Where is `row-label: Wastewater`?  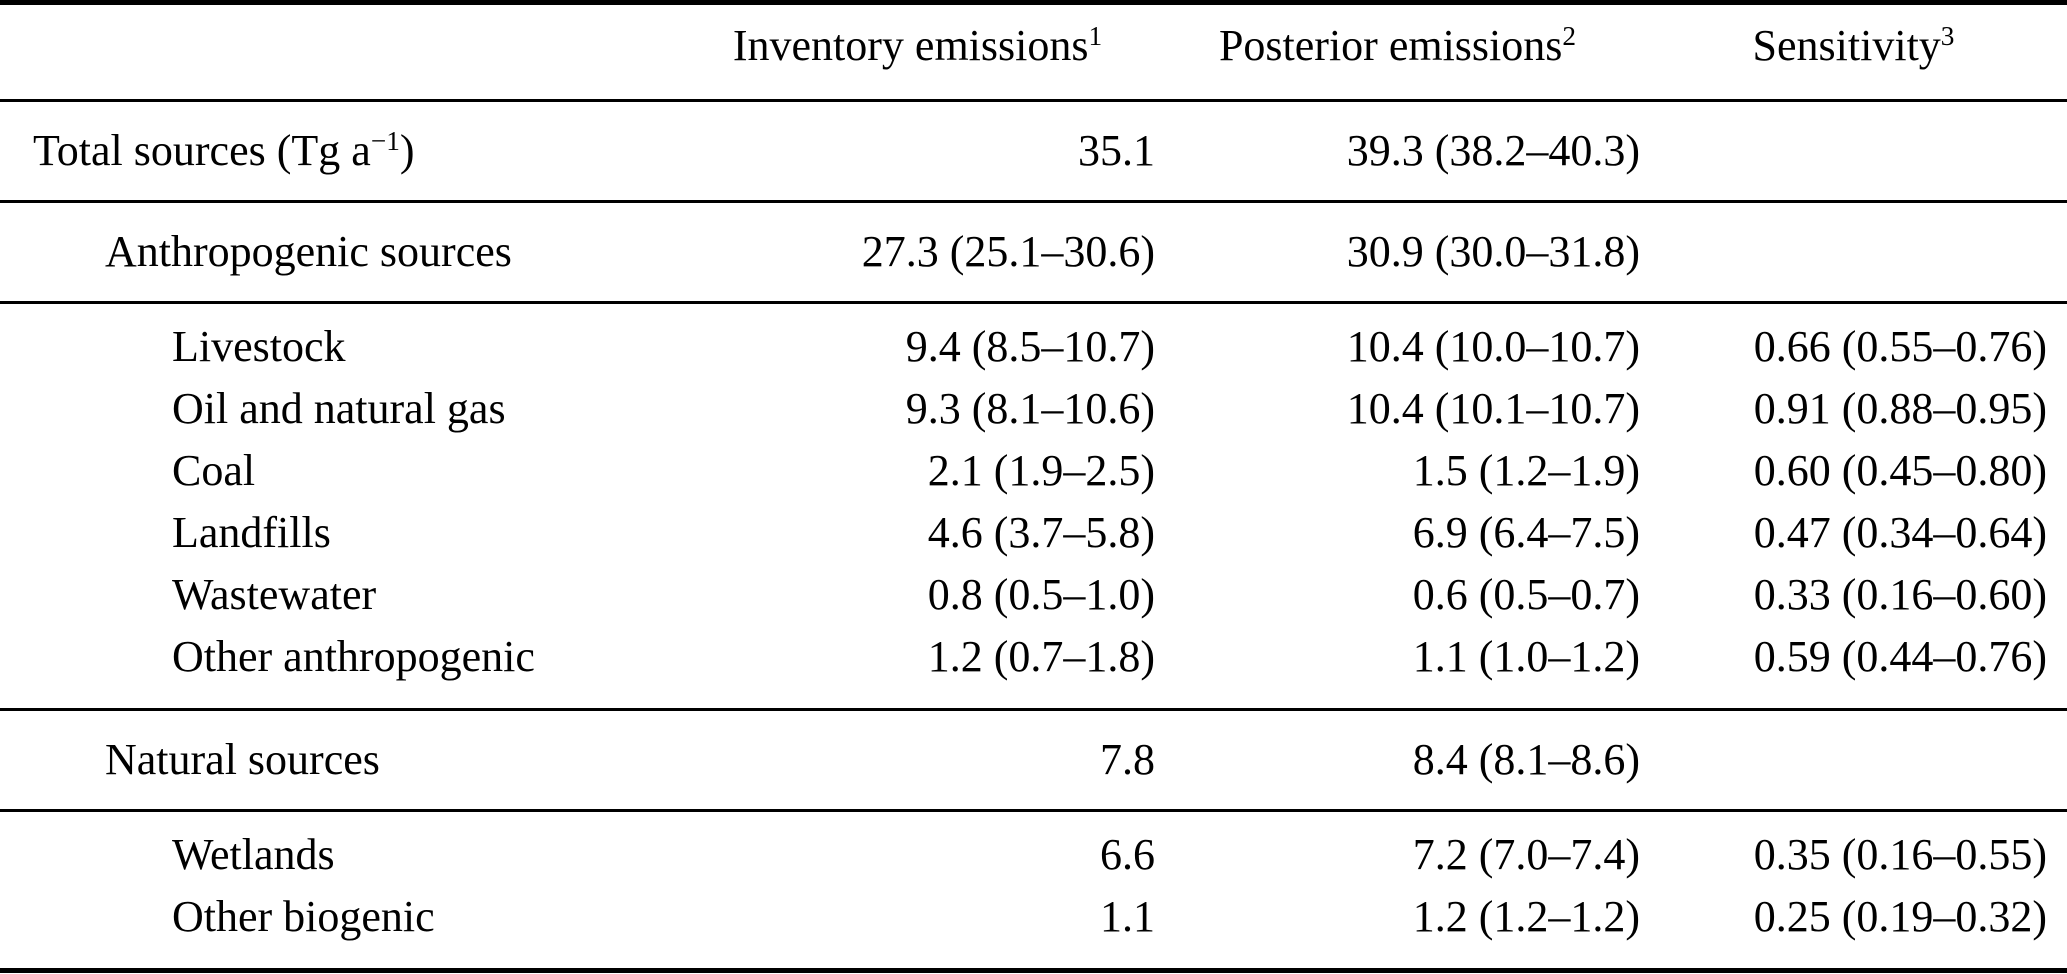
row-label: Wastewater is located at coordinates (274, 594).